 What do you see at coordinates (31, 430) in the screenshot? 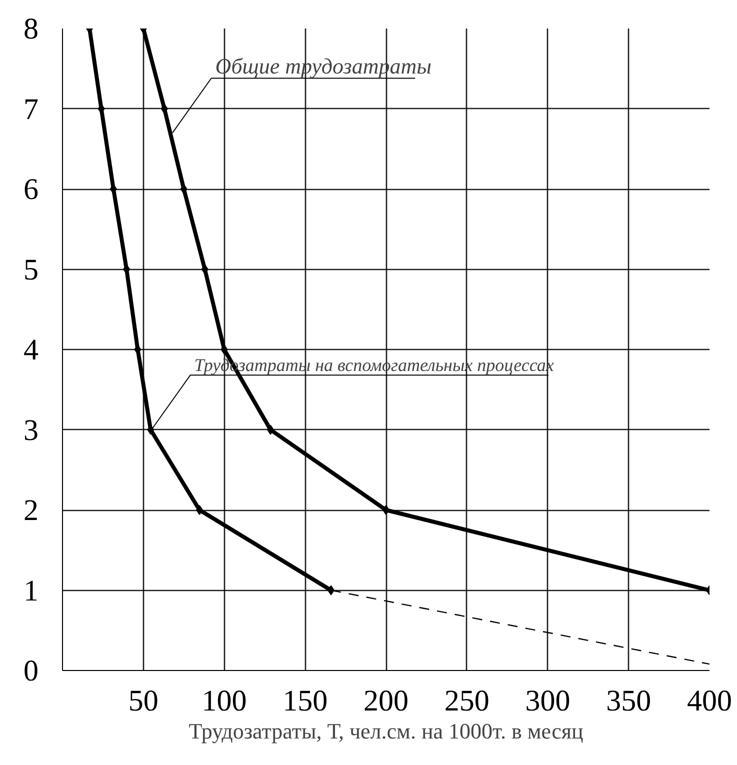
I see `y-tick-label: 3` at bounding box center [31, 430].